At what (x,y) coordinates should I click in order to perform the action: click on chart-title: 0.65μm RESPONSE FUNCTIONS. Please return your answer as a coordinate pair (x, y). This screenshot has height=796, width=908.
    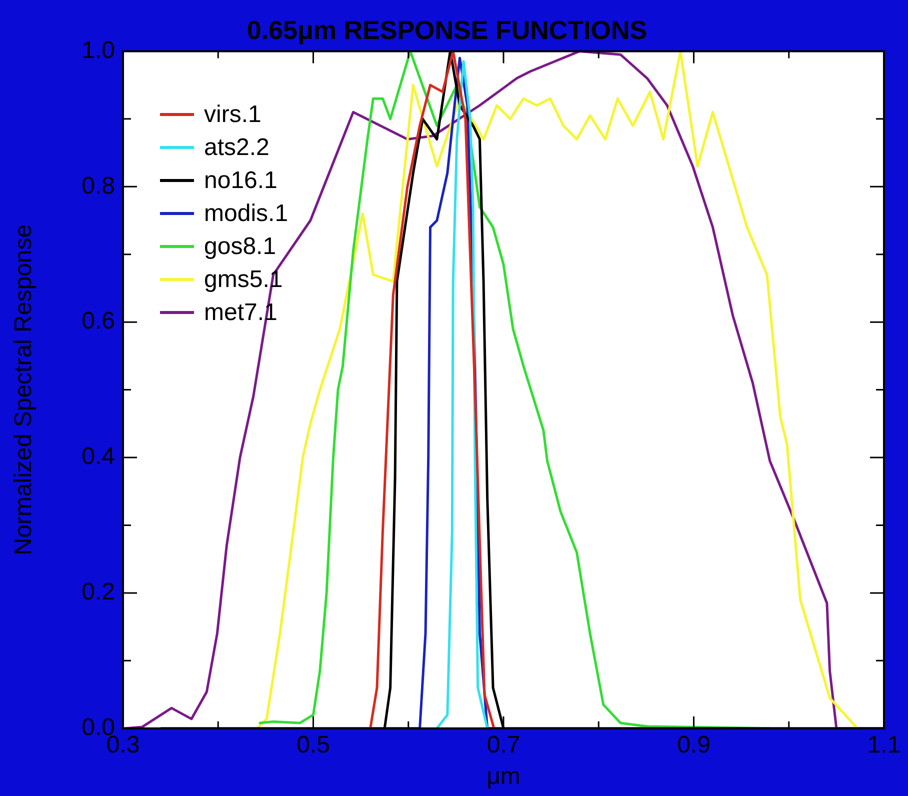
    Looking at the image, I should click on (447, 29).